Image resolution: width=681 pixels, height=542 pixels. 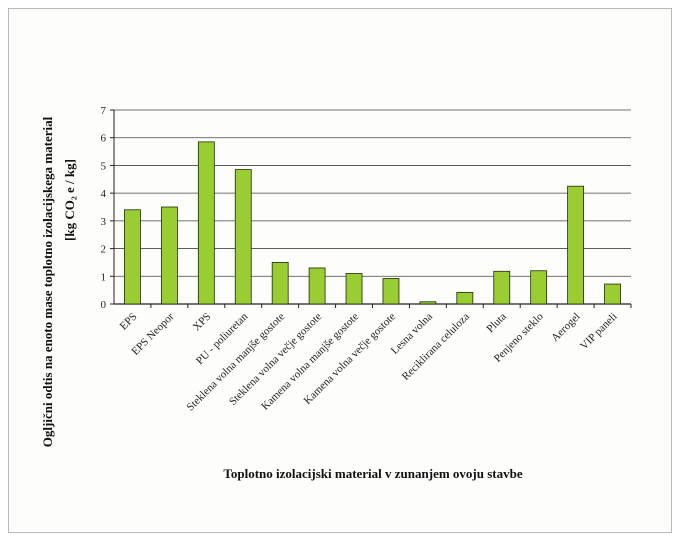 What do you see at coordinates (104, 222) in the screenshot?
I see `y-tick-label: 3` at bounding box center [104, 222].